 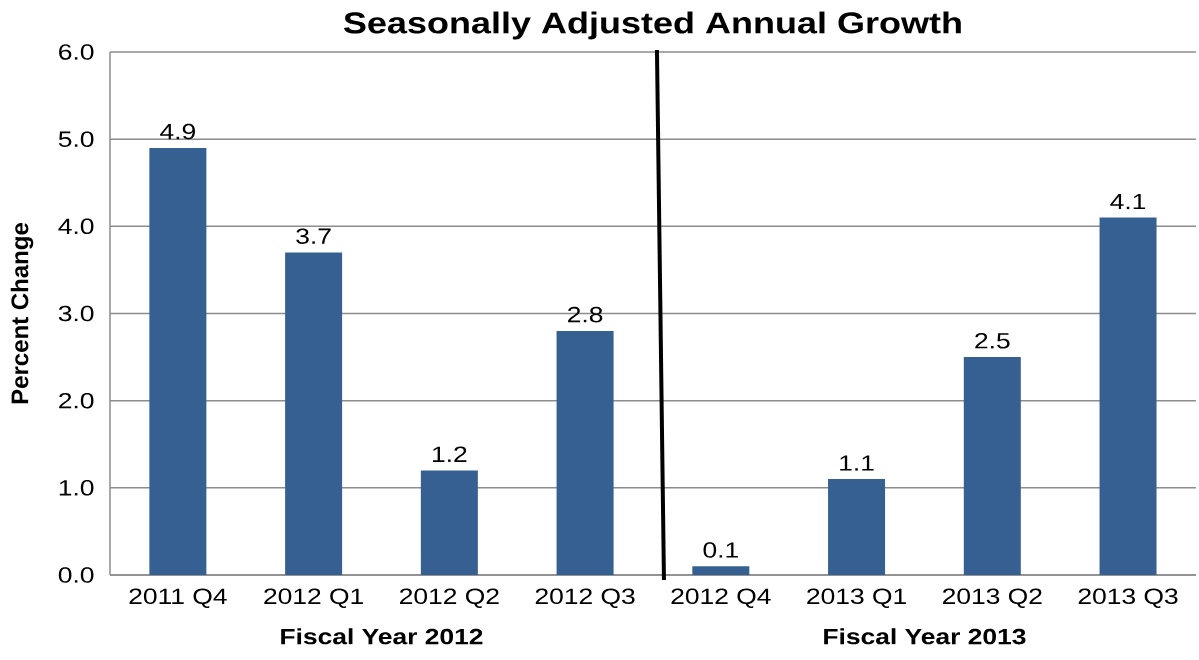 What do you see at coordinates (1128, 201) in the screenshot?
I see `data-label: 4.1` at bounding box center [1128, 201].